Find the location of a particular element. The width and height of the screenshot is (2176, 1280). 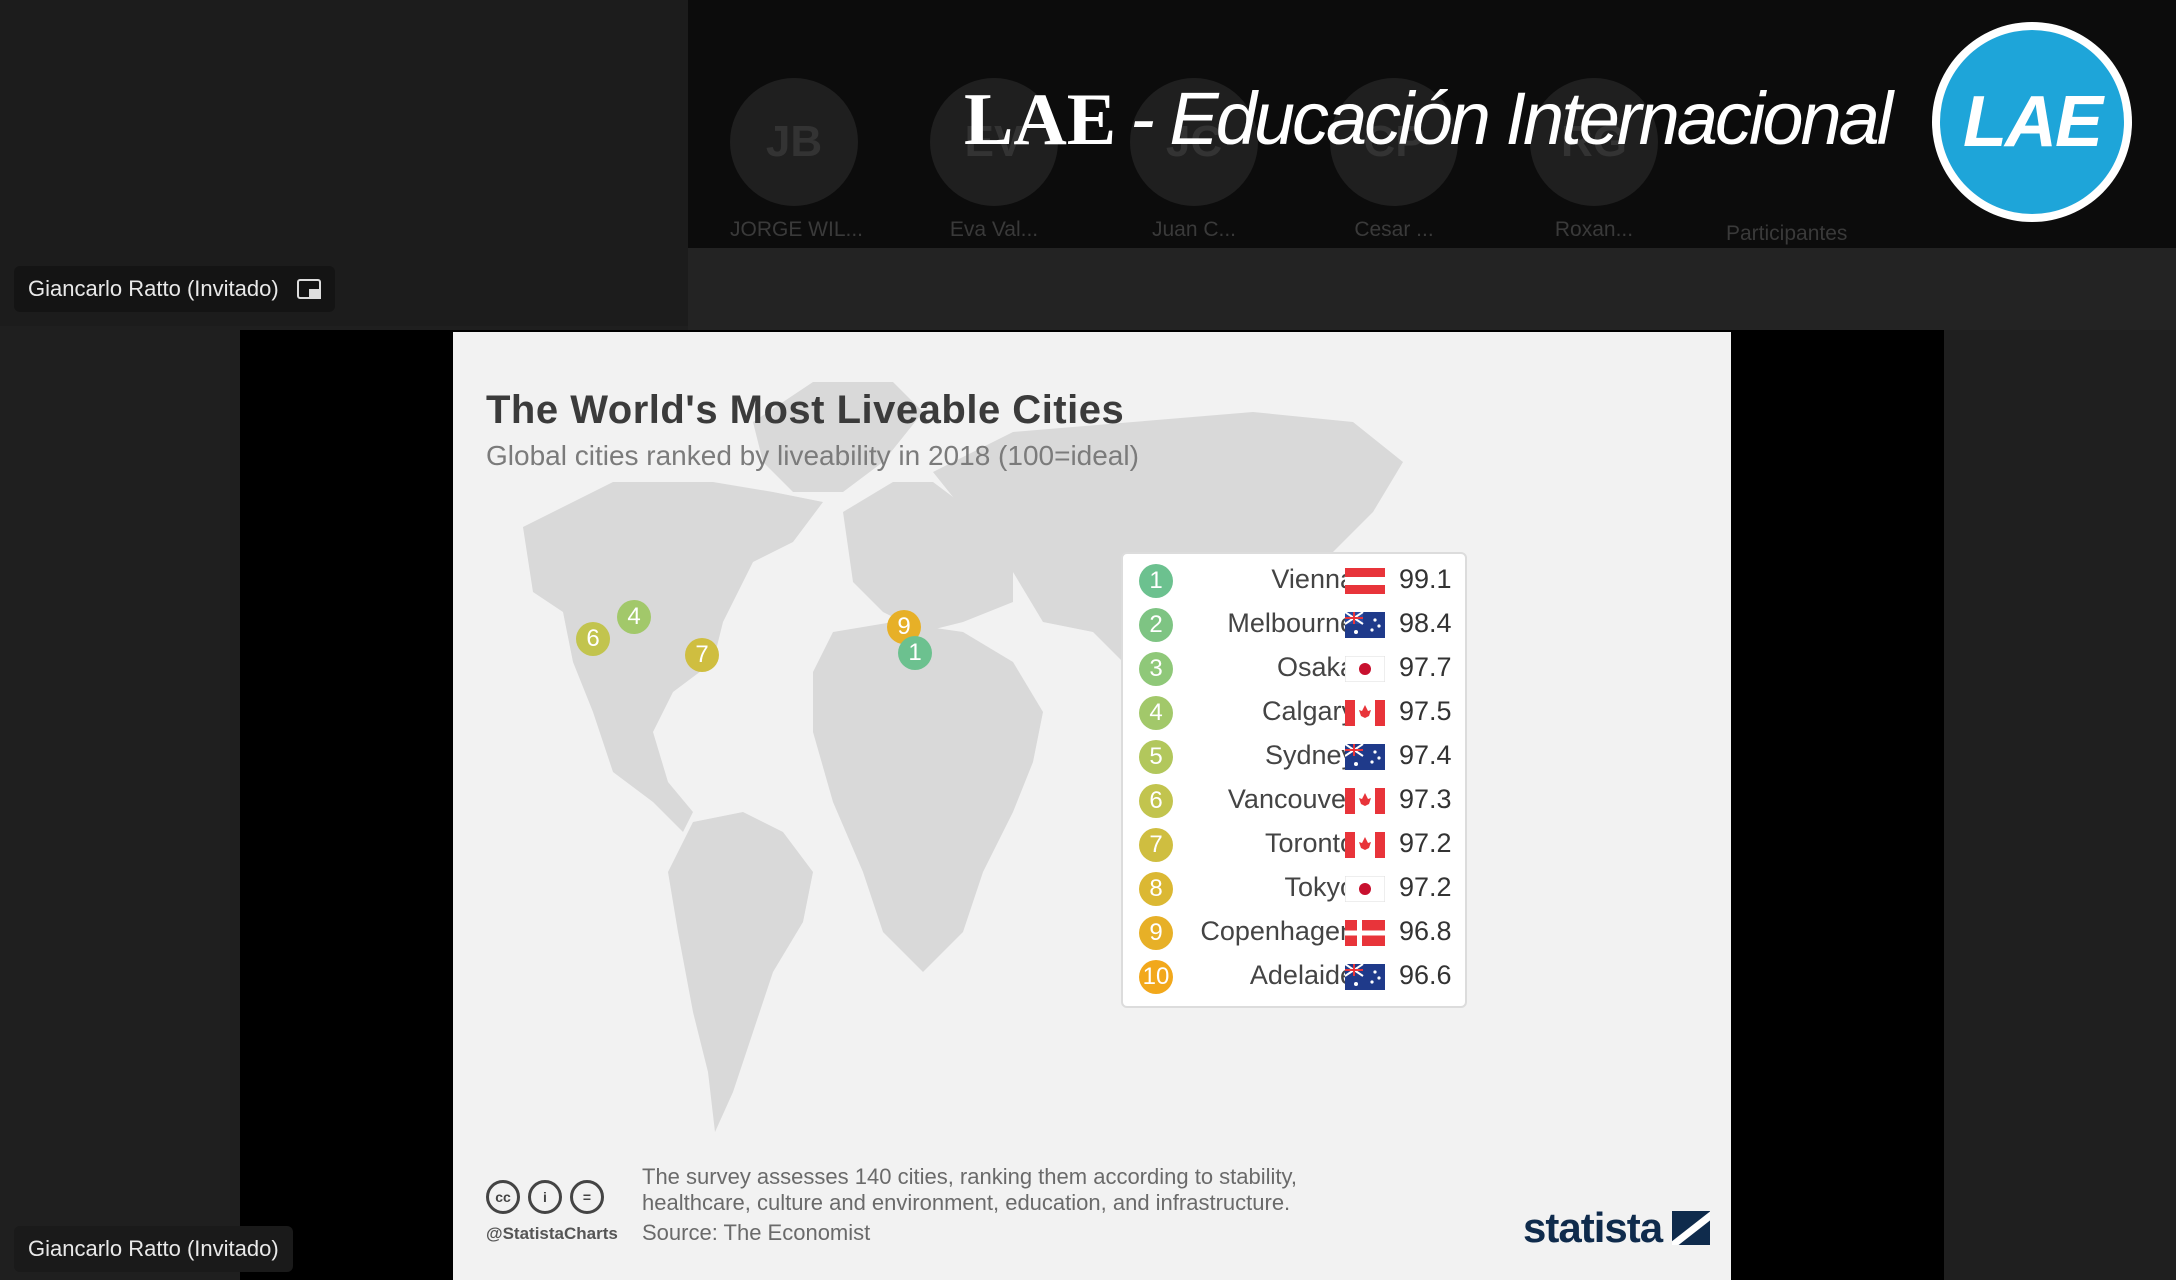

statista-logo-text: statista is located at coordinates (1593, 1227).